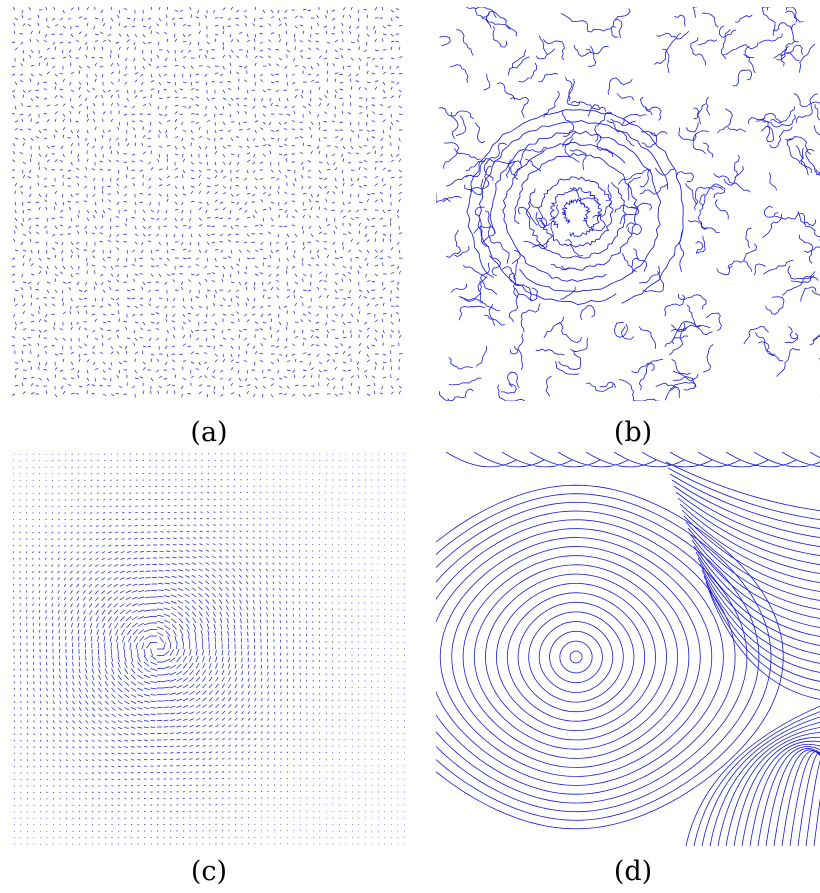  What do you see at coordinates (209, 432) in the screenshot?
I see `caption-a: (a)` at bounding box center [209, 432].